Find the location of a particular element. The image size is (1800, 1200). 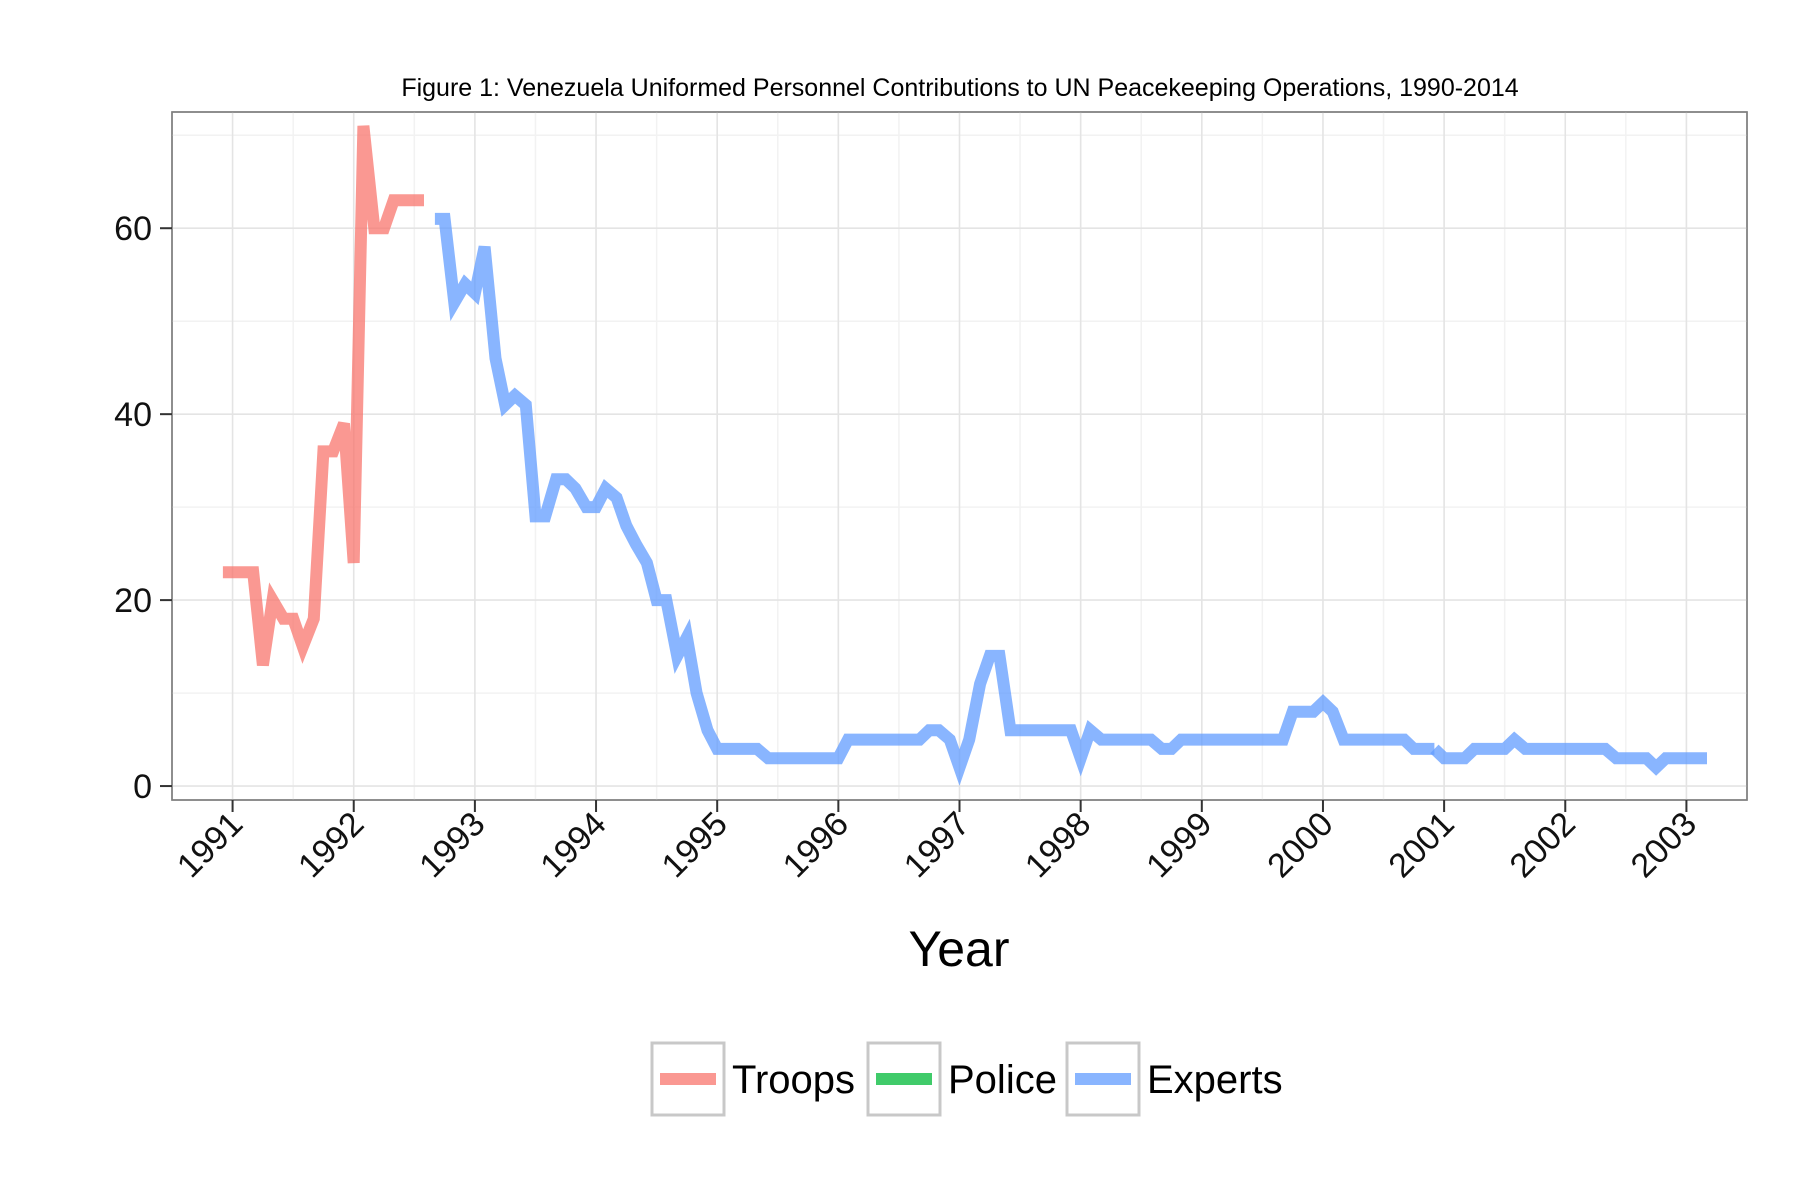

legend-label: Police is located at coordinates (1002, 1080).